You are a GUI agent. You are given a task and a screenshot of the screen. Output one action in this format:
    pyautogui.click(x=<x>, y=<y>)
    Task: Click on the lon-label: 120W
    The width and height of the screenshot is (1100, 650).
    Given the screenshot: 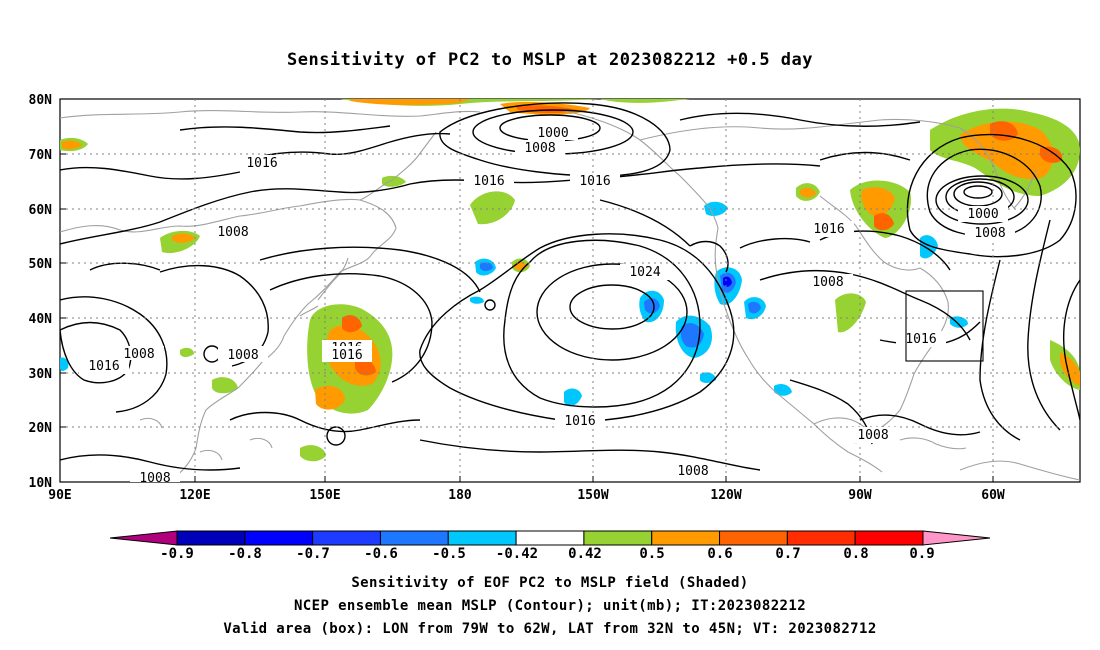 What is the action you would take?
    pyautogui.click(x=725, y=495)
    